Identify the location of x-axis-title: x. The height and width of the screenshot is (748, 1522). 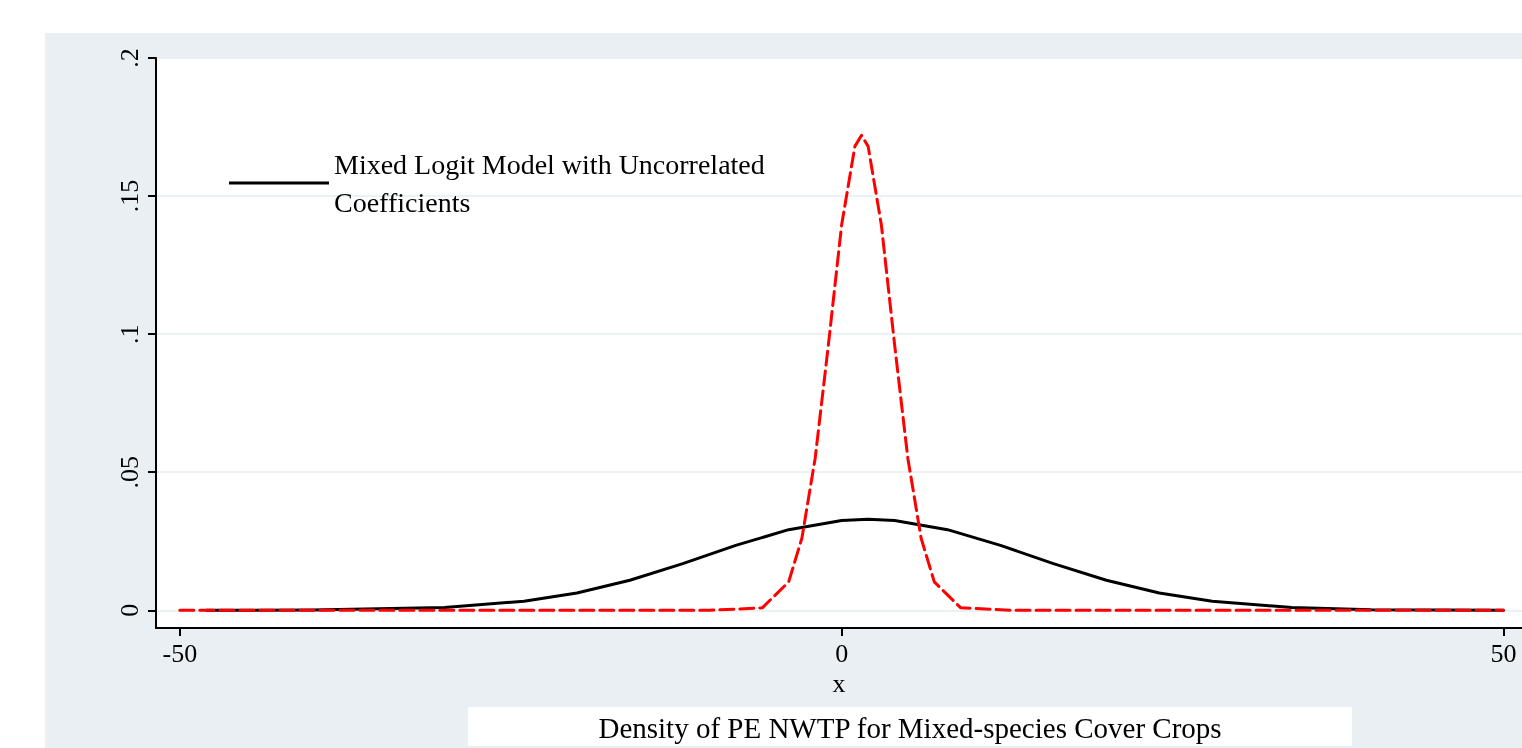
(839, 684).